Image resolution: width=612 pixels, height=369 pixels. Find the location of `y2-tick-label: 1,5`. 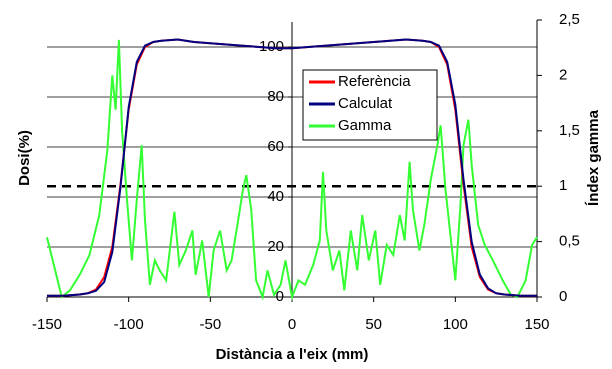

y2-tick-label: 1,5 is located at coordinates (569, 130).